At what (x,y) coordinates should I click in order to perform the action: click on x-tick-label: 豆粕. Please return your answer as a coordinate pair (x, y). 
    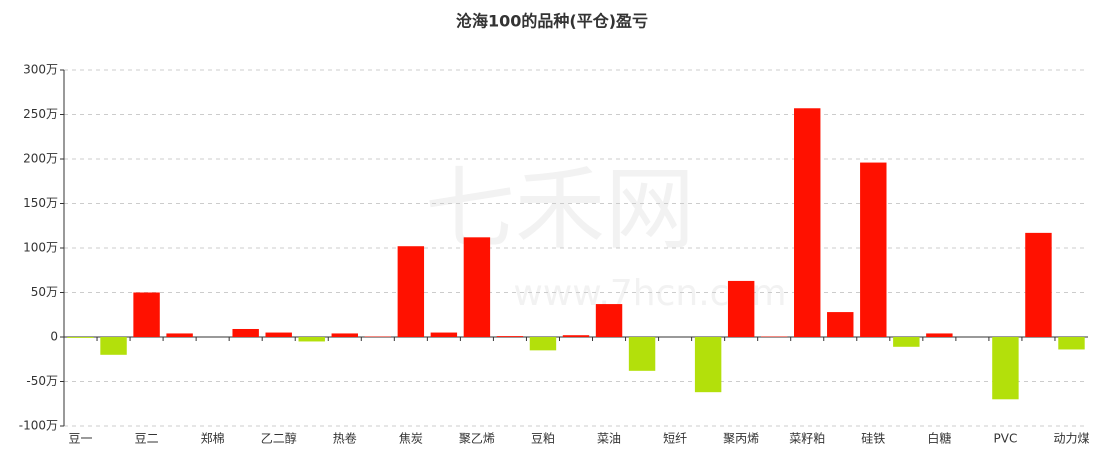
    Looking at the image, I should click on (543, 438).